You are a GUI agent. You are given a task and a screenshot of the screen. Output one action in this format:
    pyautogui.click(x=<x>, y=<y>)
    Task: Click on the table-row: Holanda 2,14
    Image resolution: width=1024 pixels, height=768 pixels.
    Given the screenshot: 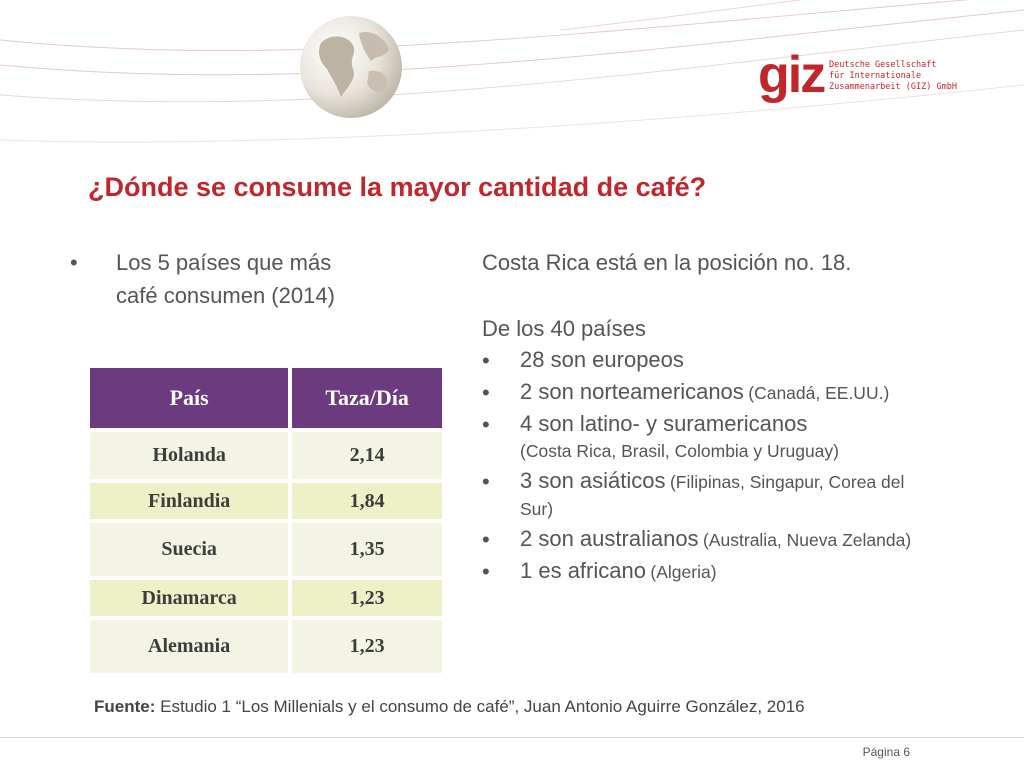 What is the action you would take?
    pyautogui.click(x=266, y=455)
    